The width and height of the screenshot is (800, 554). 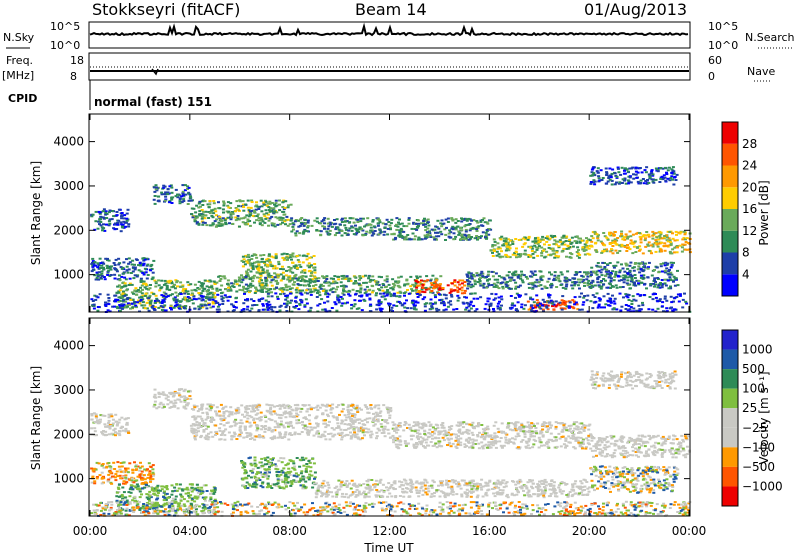 What do you see at coordinates (18, 75) in the screenshot?
I see `freq-unit-label: [MHz]` at bounding box center [18, 75].